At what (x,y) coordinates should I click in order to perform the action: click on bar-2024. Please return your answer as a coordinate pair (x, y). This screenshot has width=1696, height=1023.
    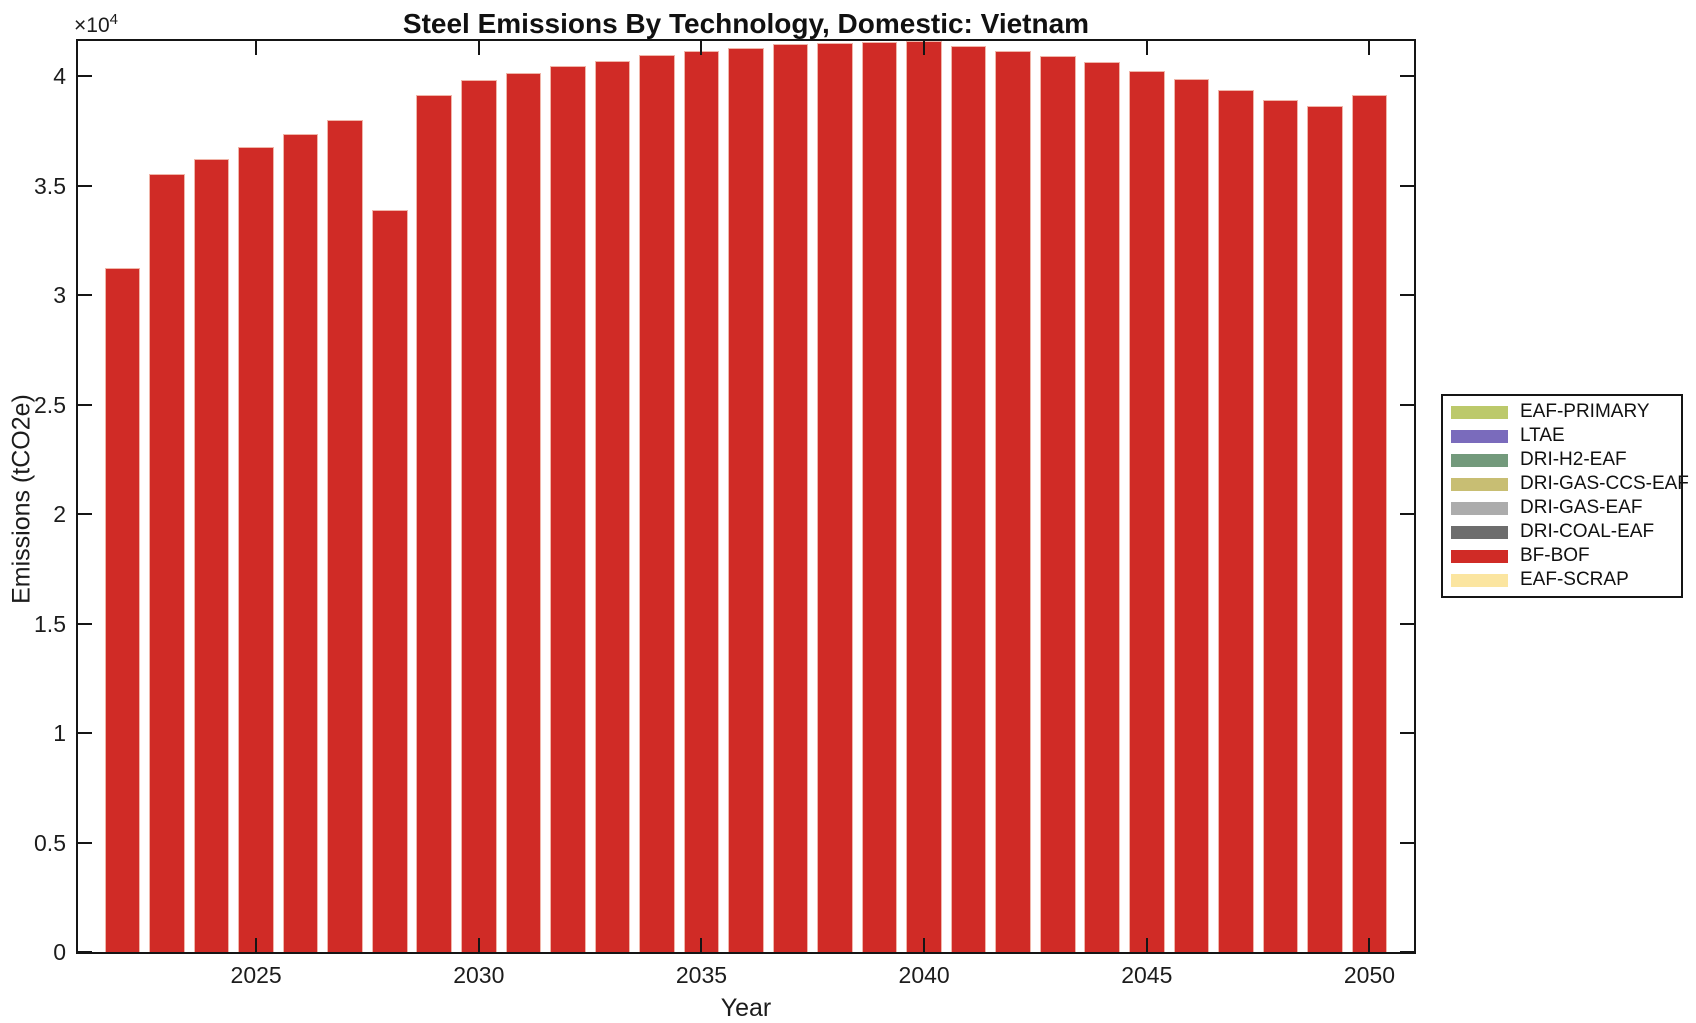
    Looking at the image, I should click on (211, 555).